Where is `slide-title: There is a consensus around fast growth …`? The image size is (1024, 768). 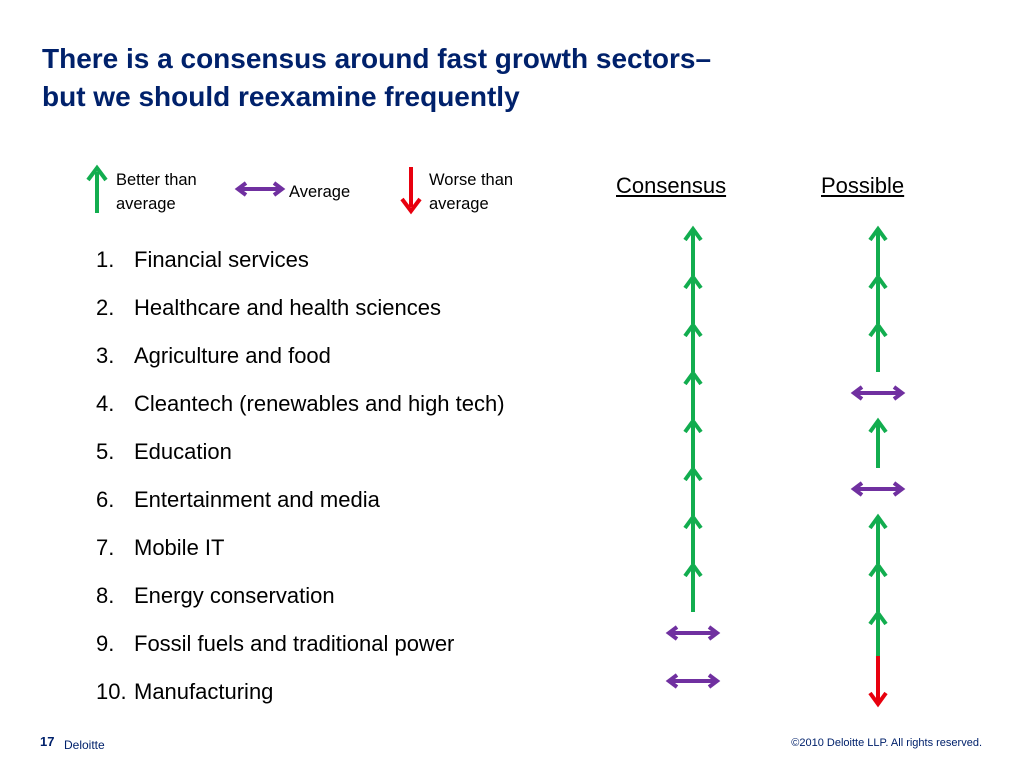
slide-title: There is a consensus around fast growth … is located at coordinates (492, 78).